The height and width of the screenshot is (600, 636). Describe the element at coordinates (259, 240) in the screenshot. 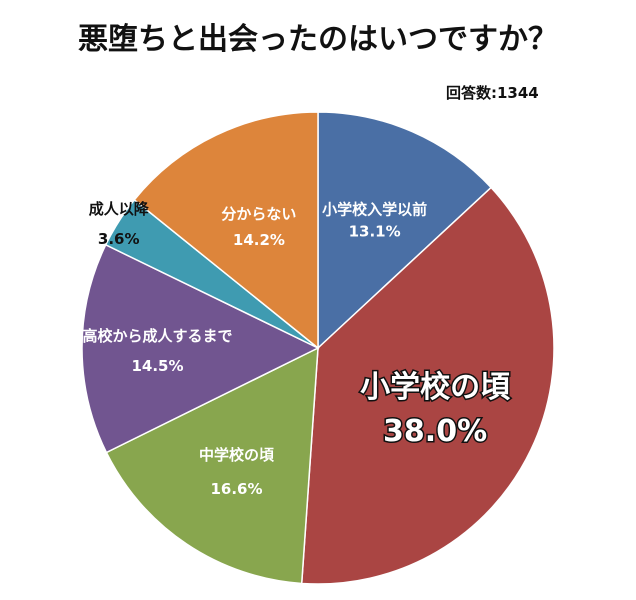

I see `slice-value-label: 14.2%` at that location.